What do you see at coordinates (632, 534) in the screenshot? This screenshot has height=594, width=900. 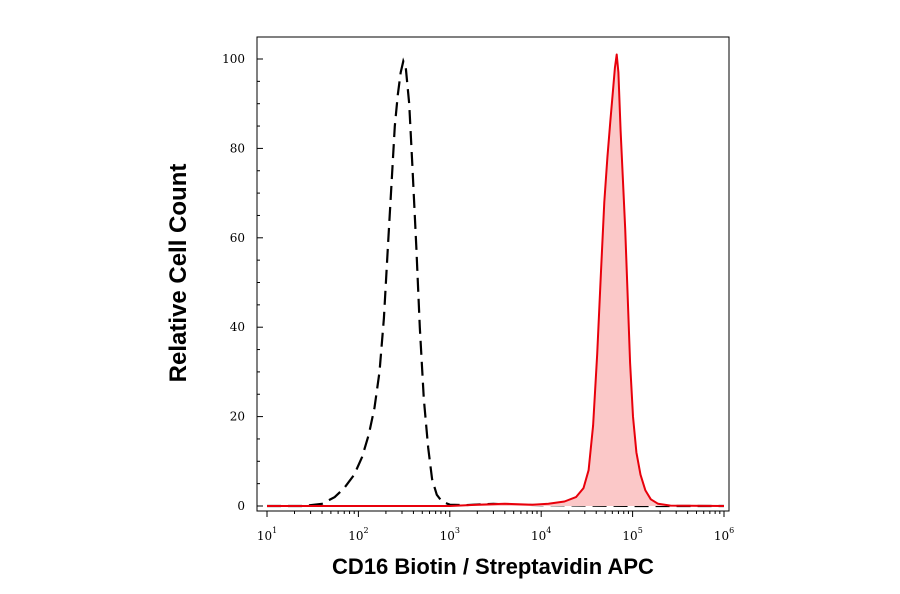 I see `x-tick-label-5: 10⁵` at bounding box center [632, 534].